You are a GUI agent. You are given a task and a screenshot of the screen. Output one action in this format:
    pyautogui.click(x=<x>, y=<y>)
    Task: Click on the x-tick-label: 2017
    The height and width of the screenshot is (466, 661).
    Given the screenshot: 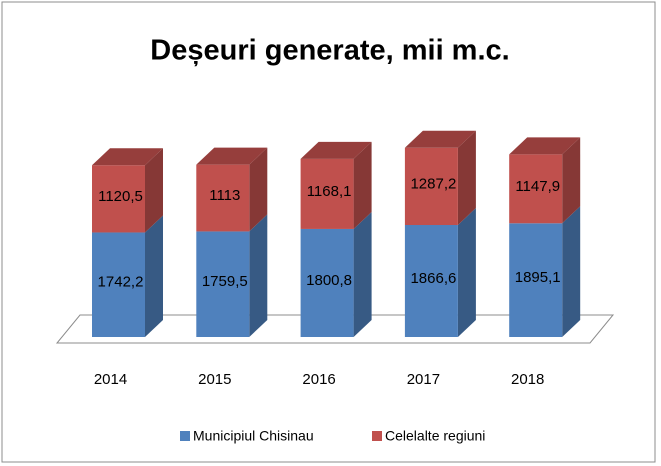 What is the action you would take?
    pyautogui.click(x=423, y=379)
    